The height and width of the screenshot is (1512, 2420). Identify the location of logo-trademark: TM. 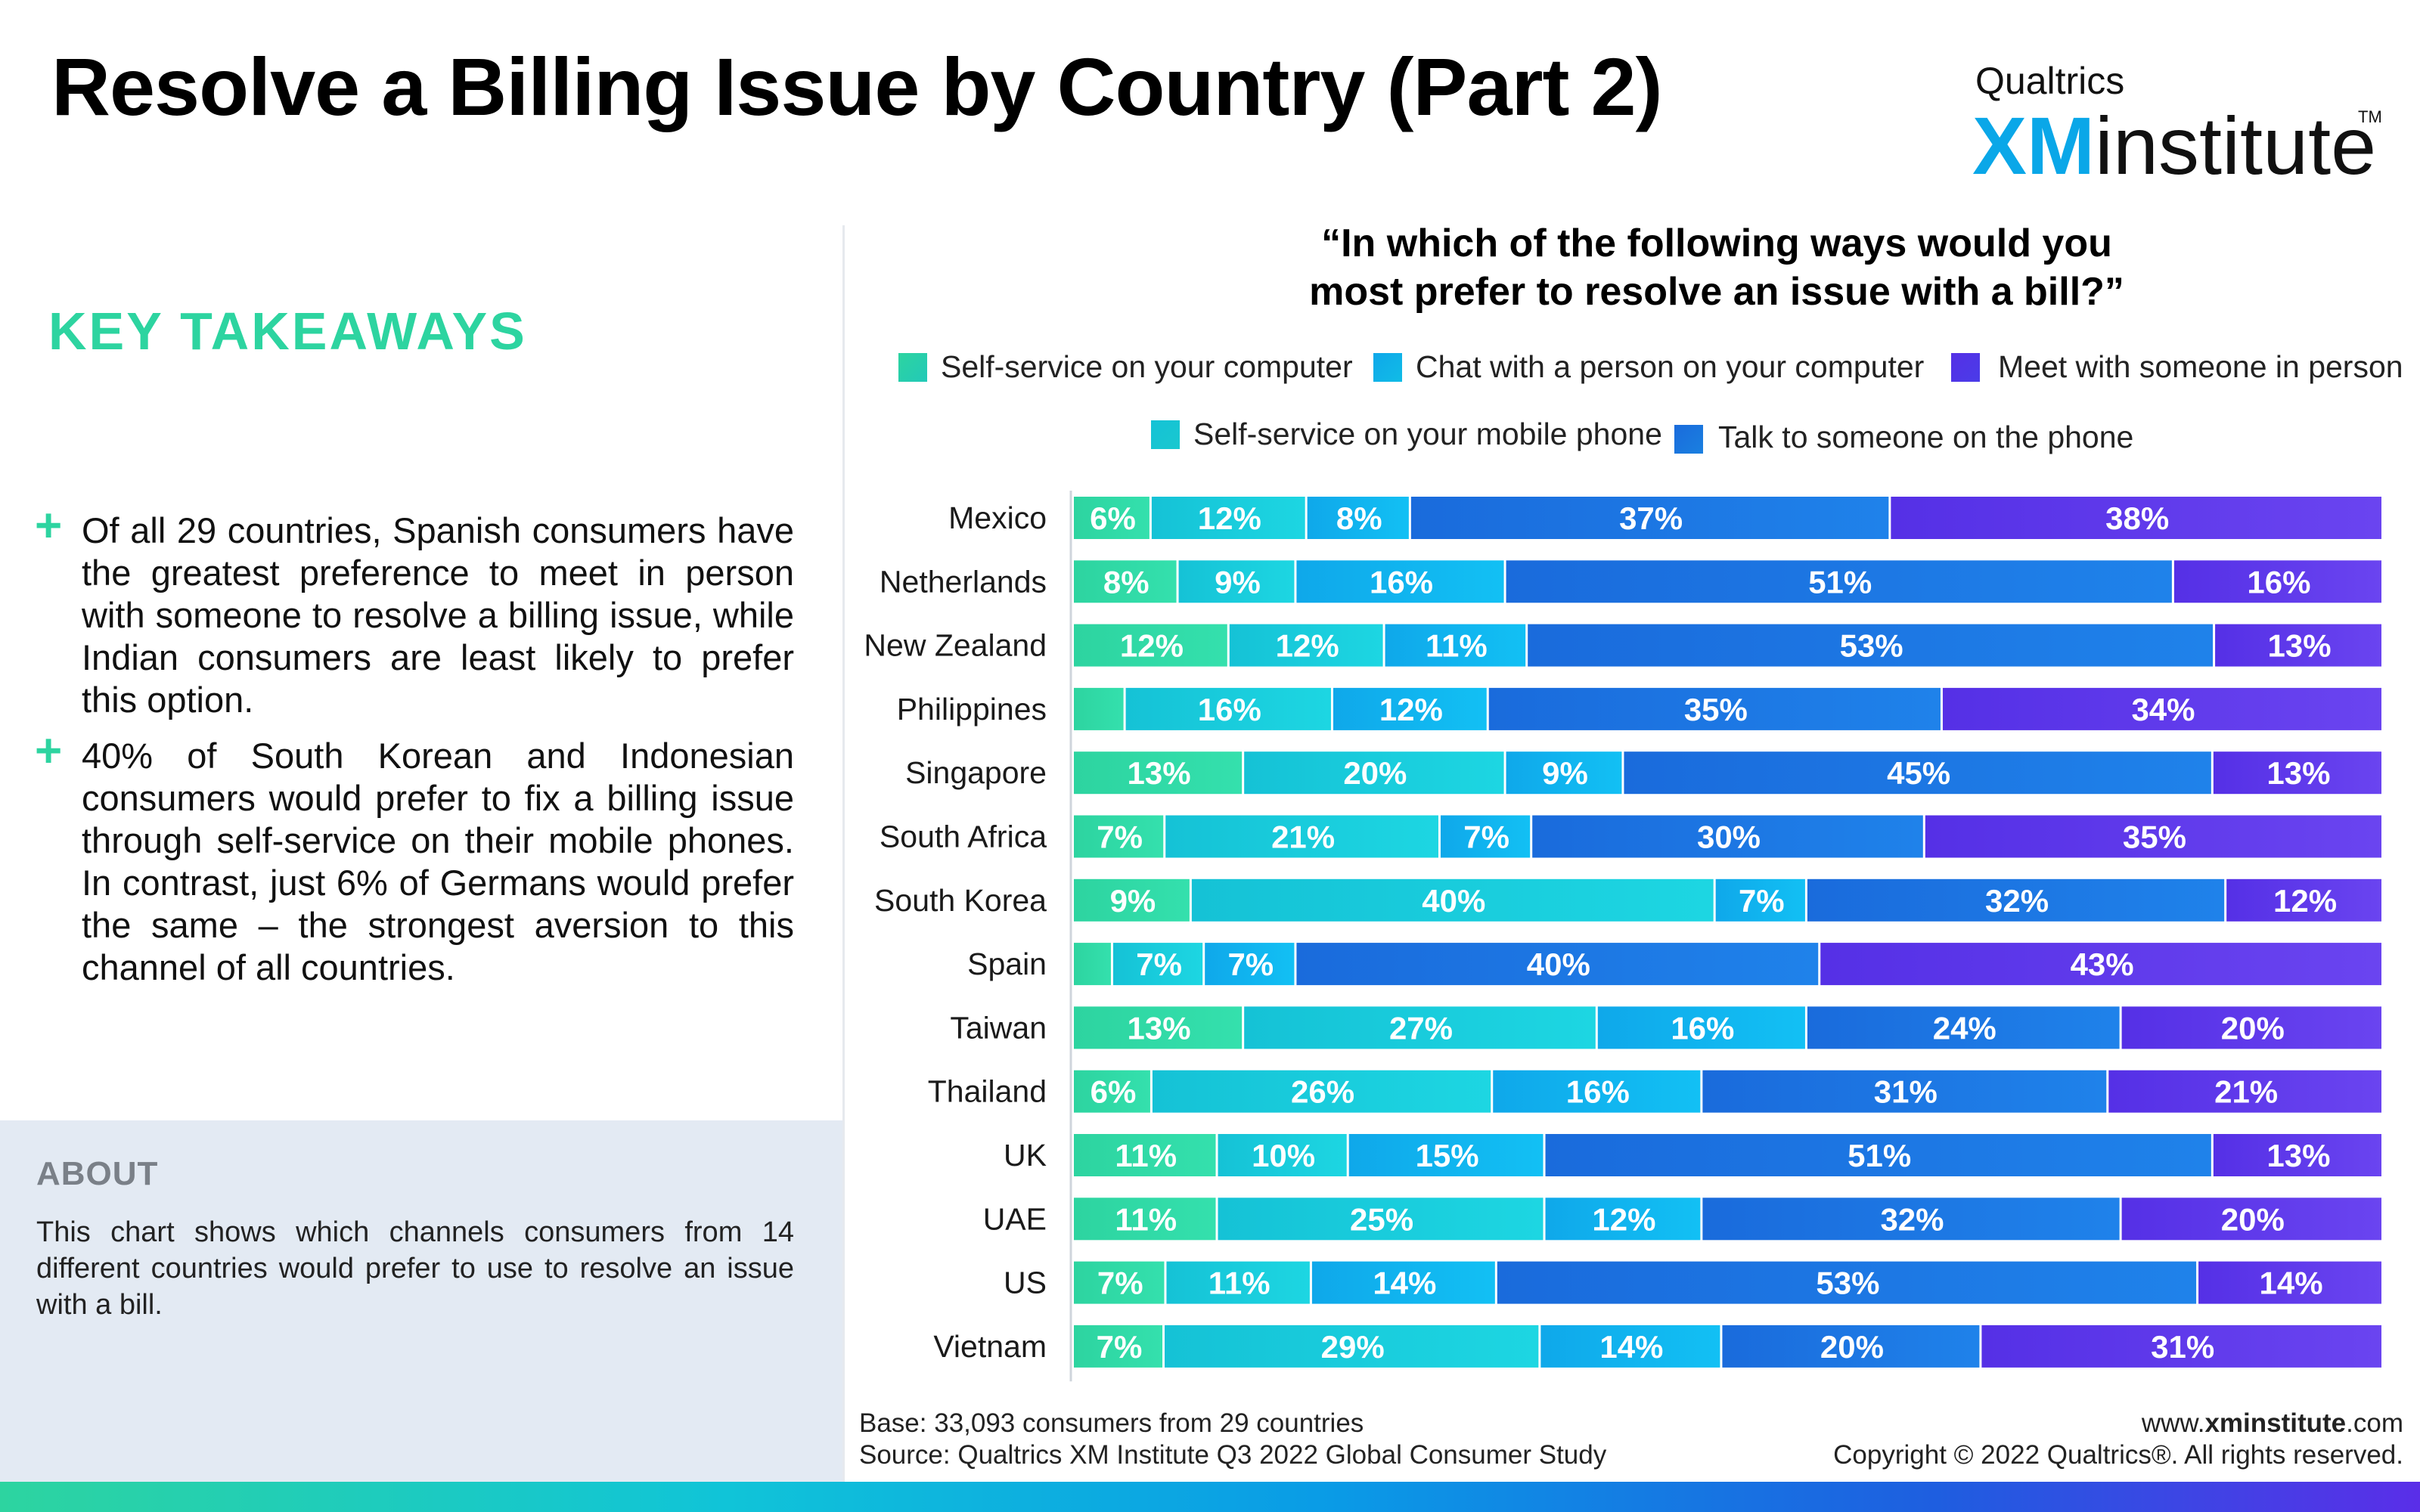
(2370, 117).